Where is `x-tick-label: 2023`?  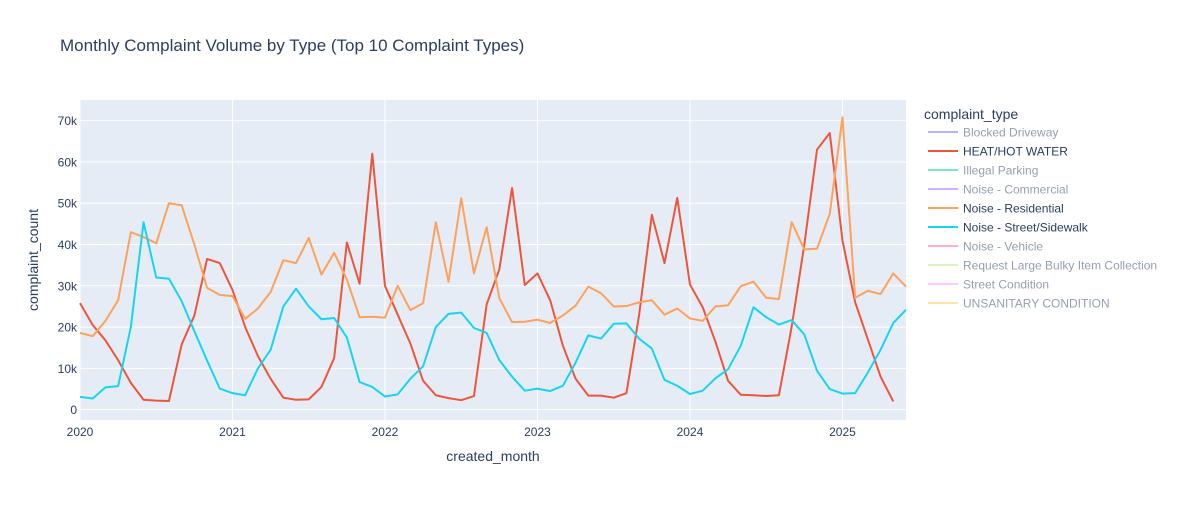
x-tick-label: 2023 is located at coordinates (537, 432).